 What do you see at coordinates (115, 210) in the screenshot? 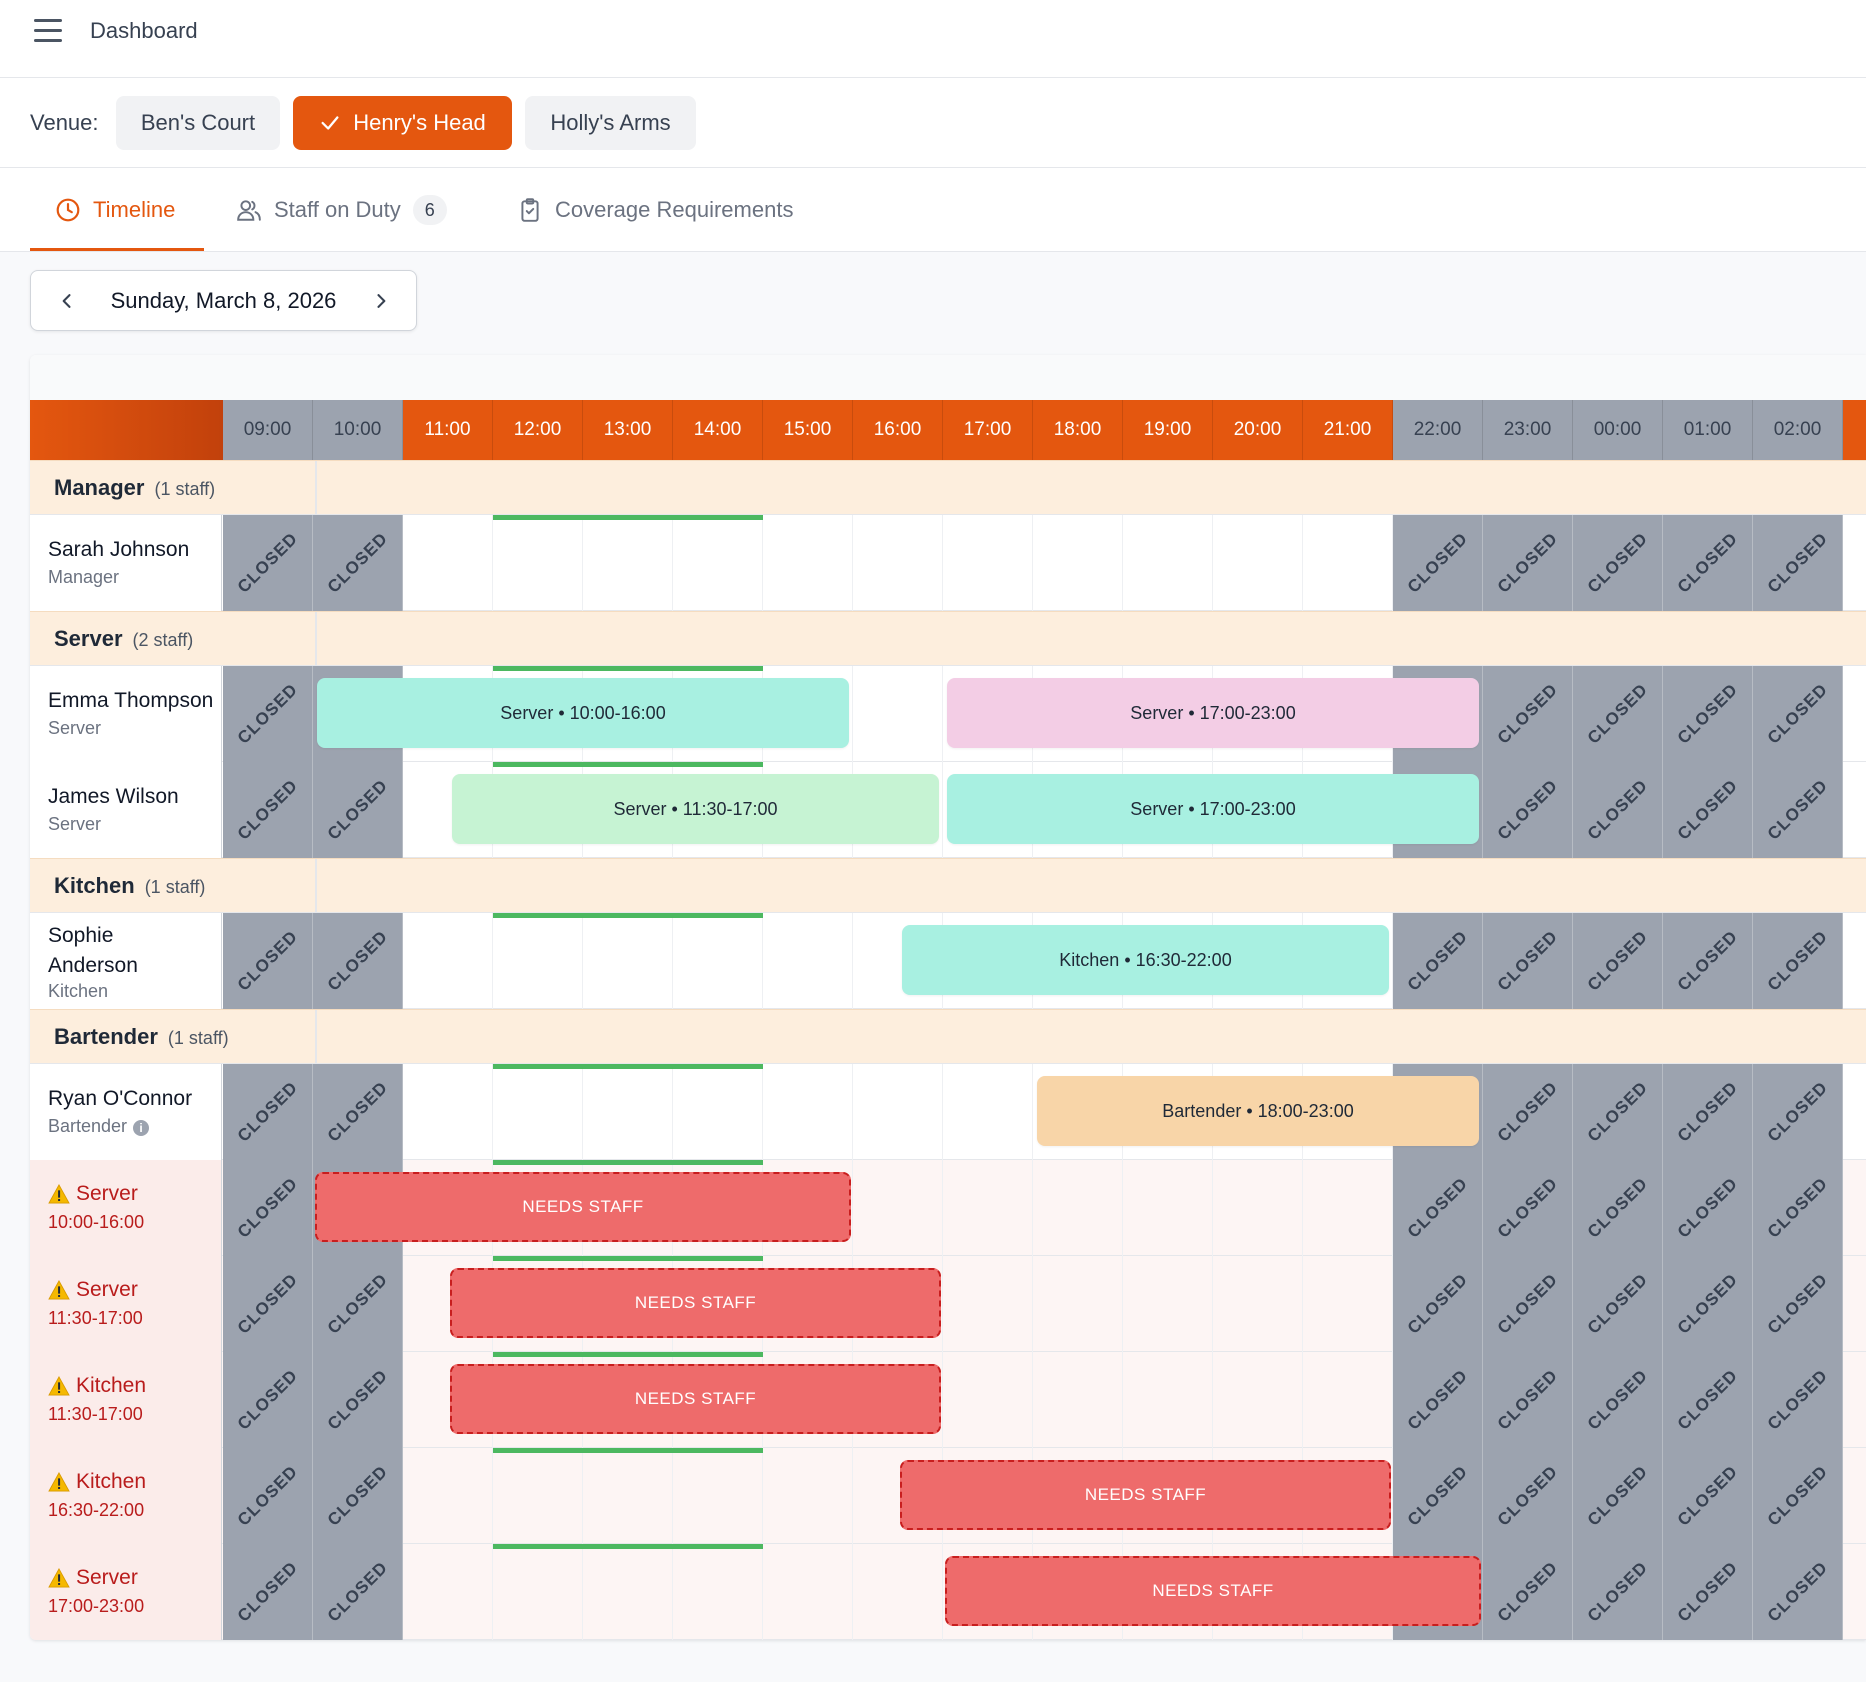
I see `tab-timeline: Timeline` at bounding box center [115, 210].